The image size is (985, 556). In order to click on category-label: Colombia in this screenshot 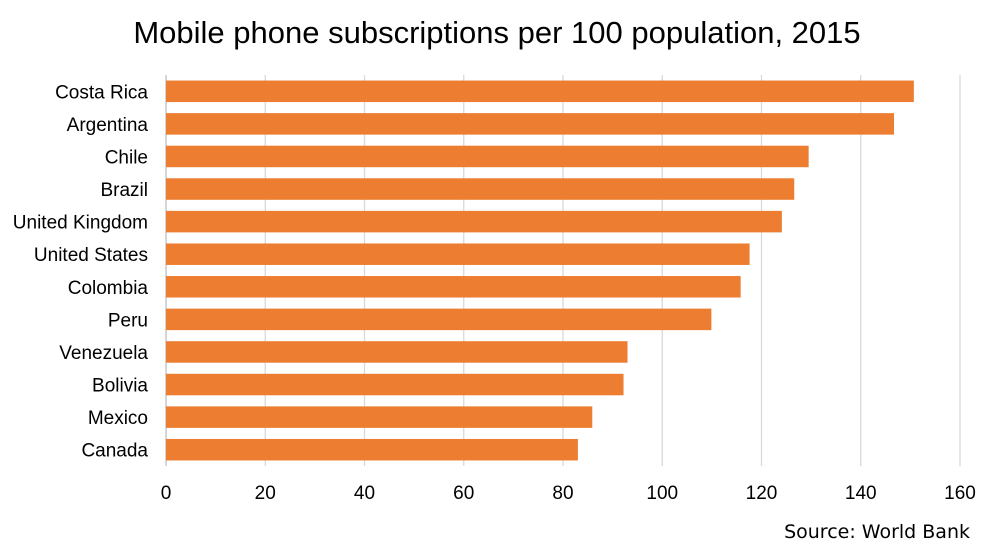, I will do `click(108, 288)`.